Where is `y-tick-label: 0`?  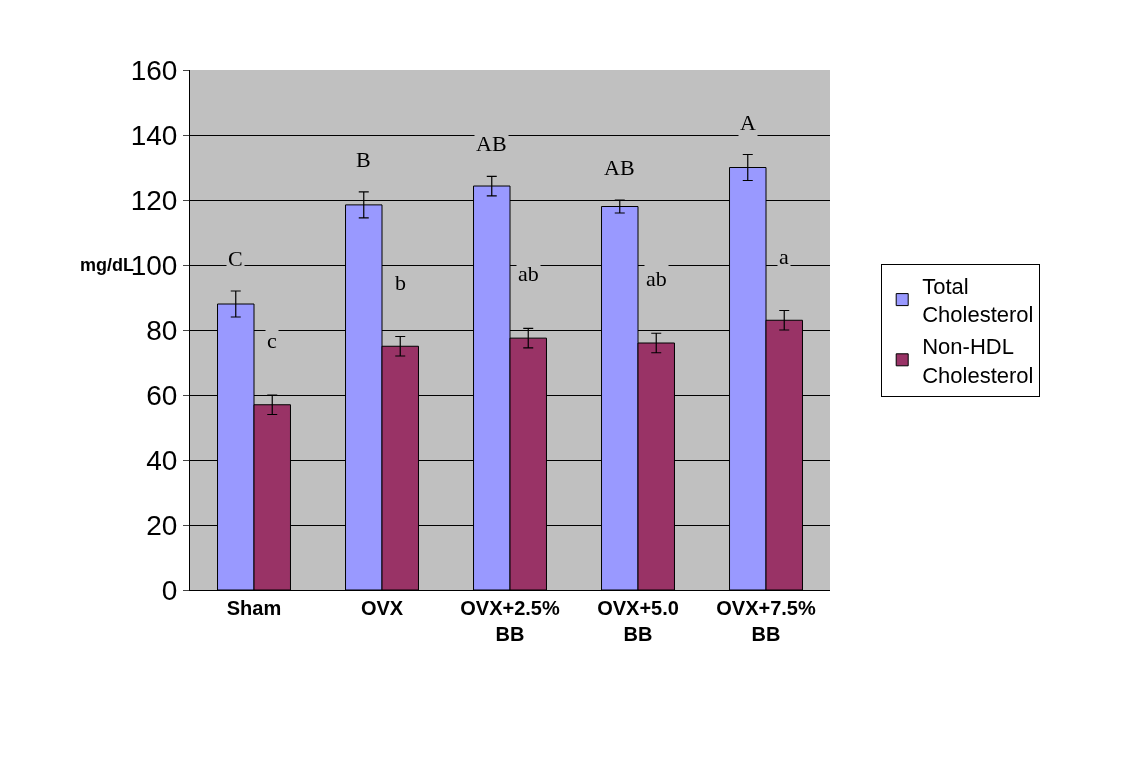
y-tick-label: 0 is located at coordinates (169, 590).